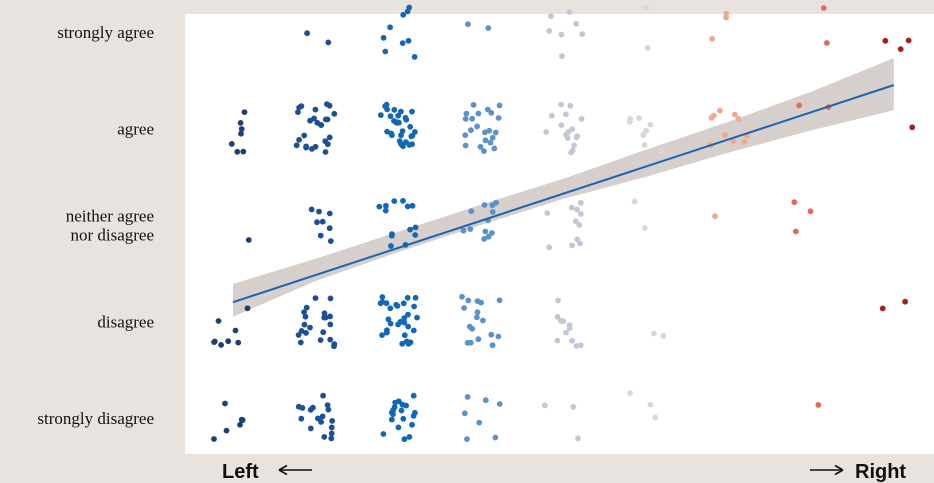 The height and width of the screenshot is (483, 934). I want to click on y-tick-label: disagree, so click(125, 322).